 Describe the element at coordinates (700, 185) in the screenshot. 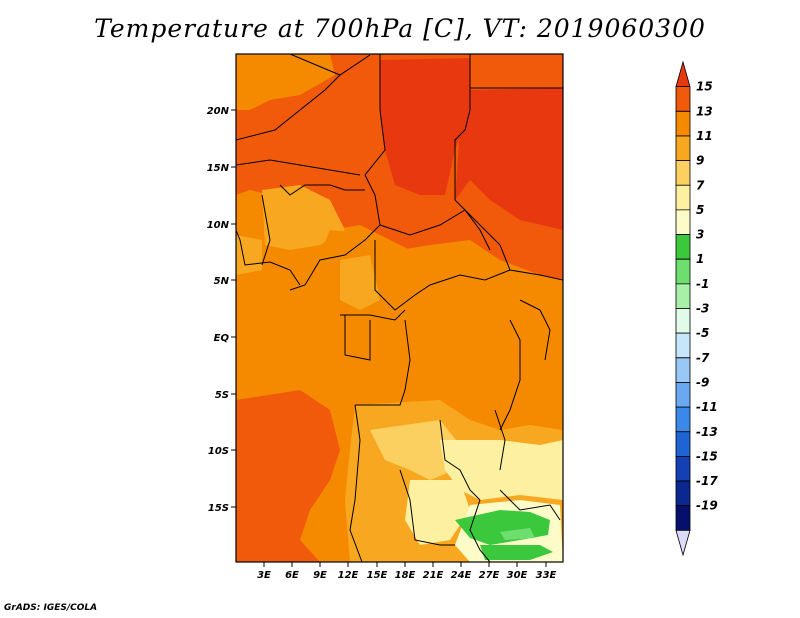

I see `colorbar-label: 7` at that location.